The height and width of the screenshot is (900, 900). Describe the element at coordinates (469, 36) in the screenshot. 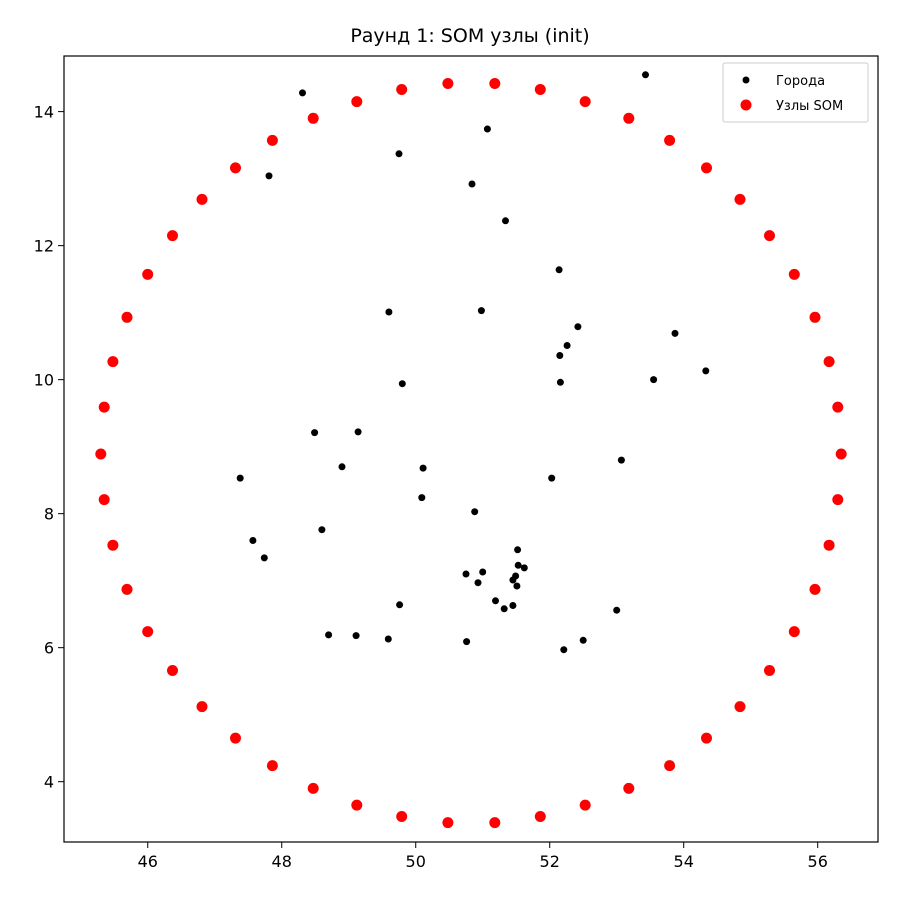

I see `chart-title: Раунд 1: SOM узлы (init)` at that location.